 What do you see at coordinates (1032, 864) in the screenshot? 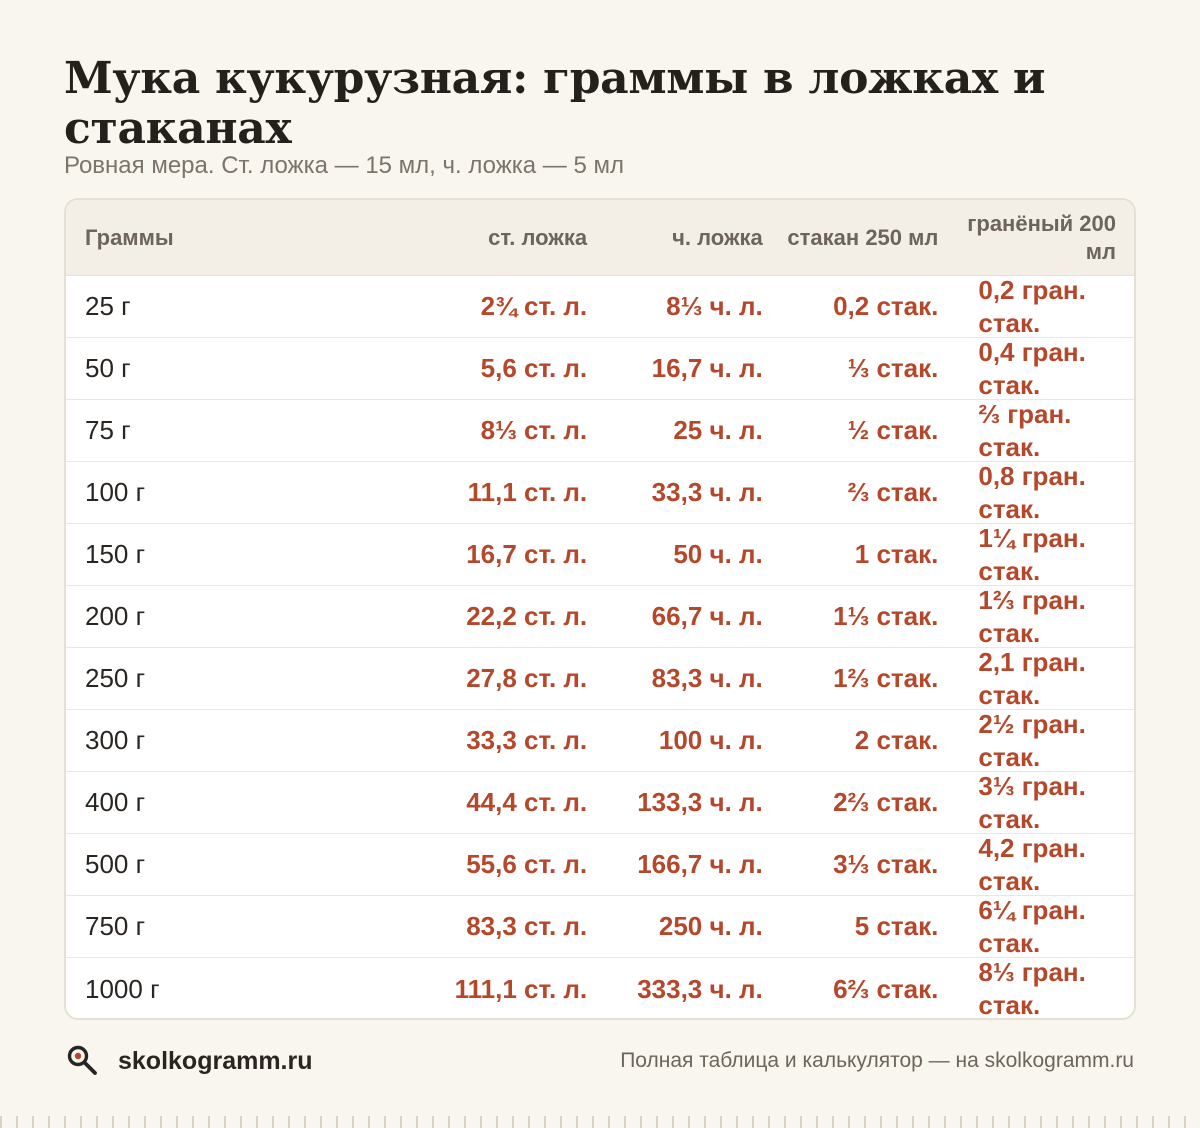
I see `faceted-glass-cell: 4,2 гран. стак.` at bounding box center [1032, 864].